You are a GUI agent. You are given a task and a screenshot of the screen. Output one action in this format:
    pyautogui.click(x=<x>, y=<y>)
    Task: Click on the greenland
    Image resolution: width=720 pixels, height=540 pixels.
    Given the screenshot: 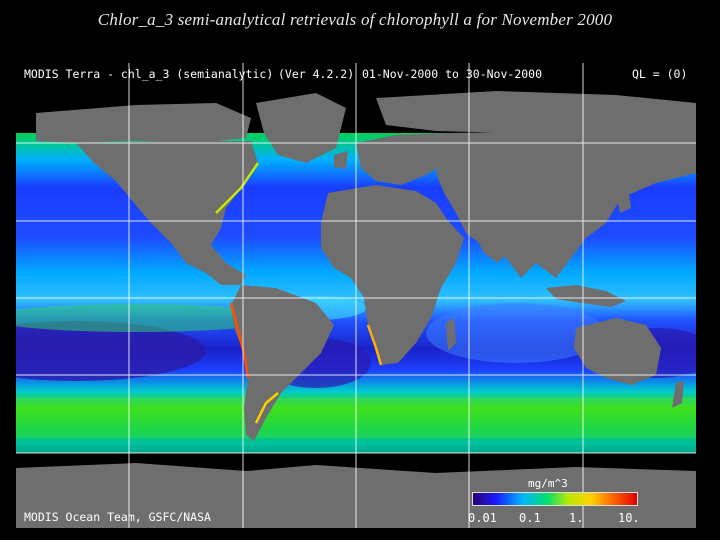 What is the action you would take?
    pyautogui.click(x=301, y=128)
    